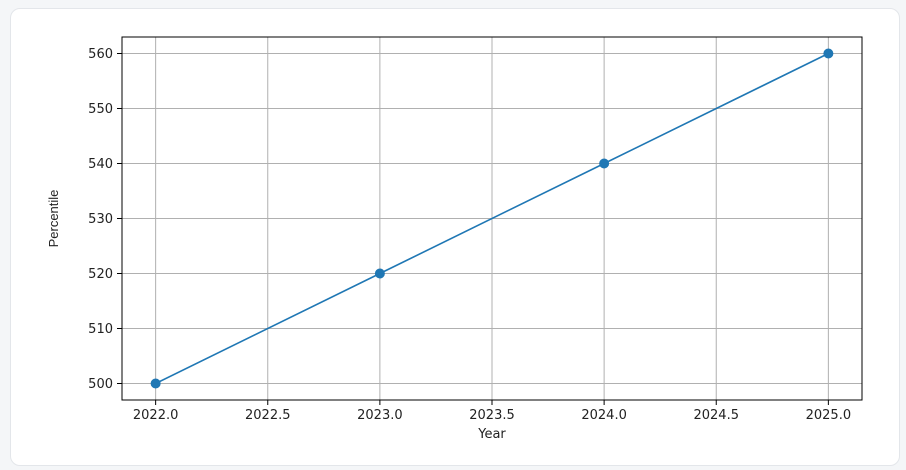 The image size is (906, 470). I want to click on x-tick-label: 2024.5, so click(716, 415).